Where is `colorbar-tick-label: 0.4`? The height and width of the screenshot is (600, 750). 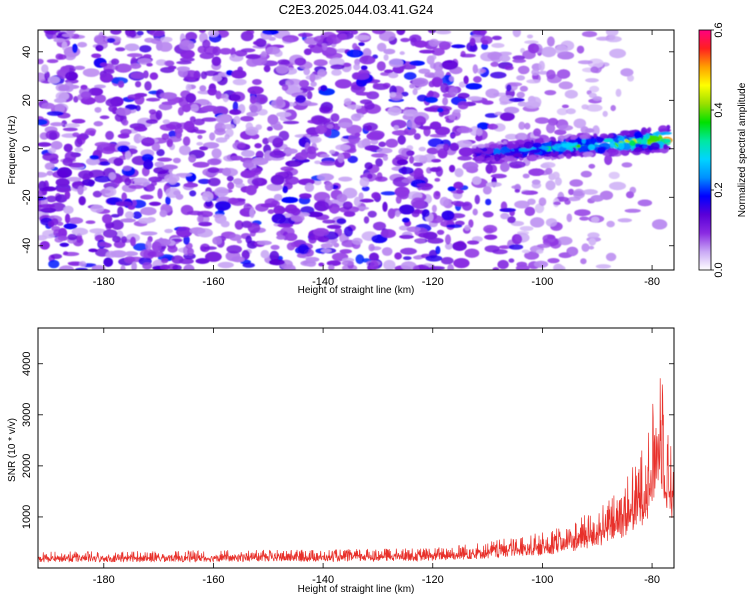
colorbar-tick-label: 0.4 is located at coordinates (719, 109).